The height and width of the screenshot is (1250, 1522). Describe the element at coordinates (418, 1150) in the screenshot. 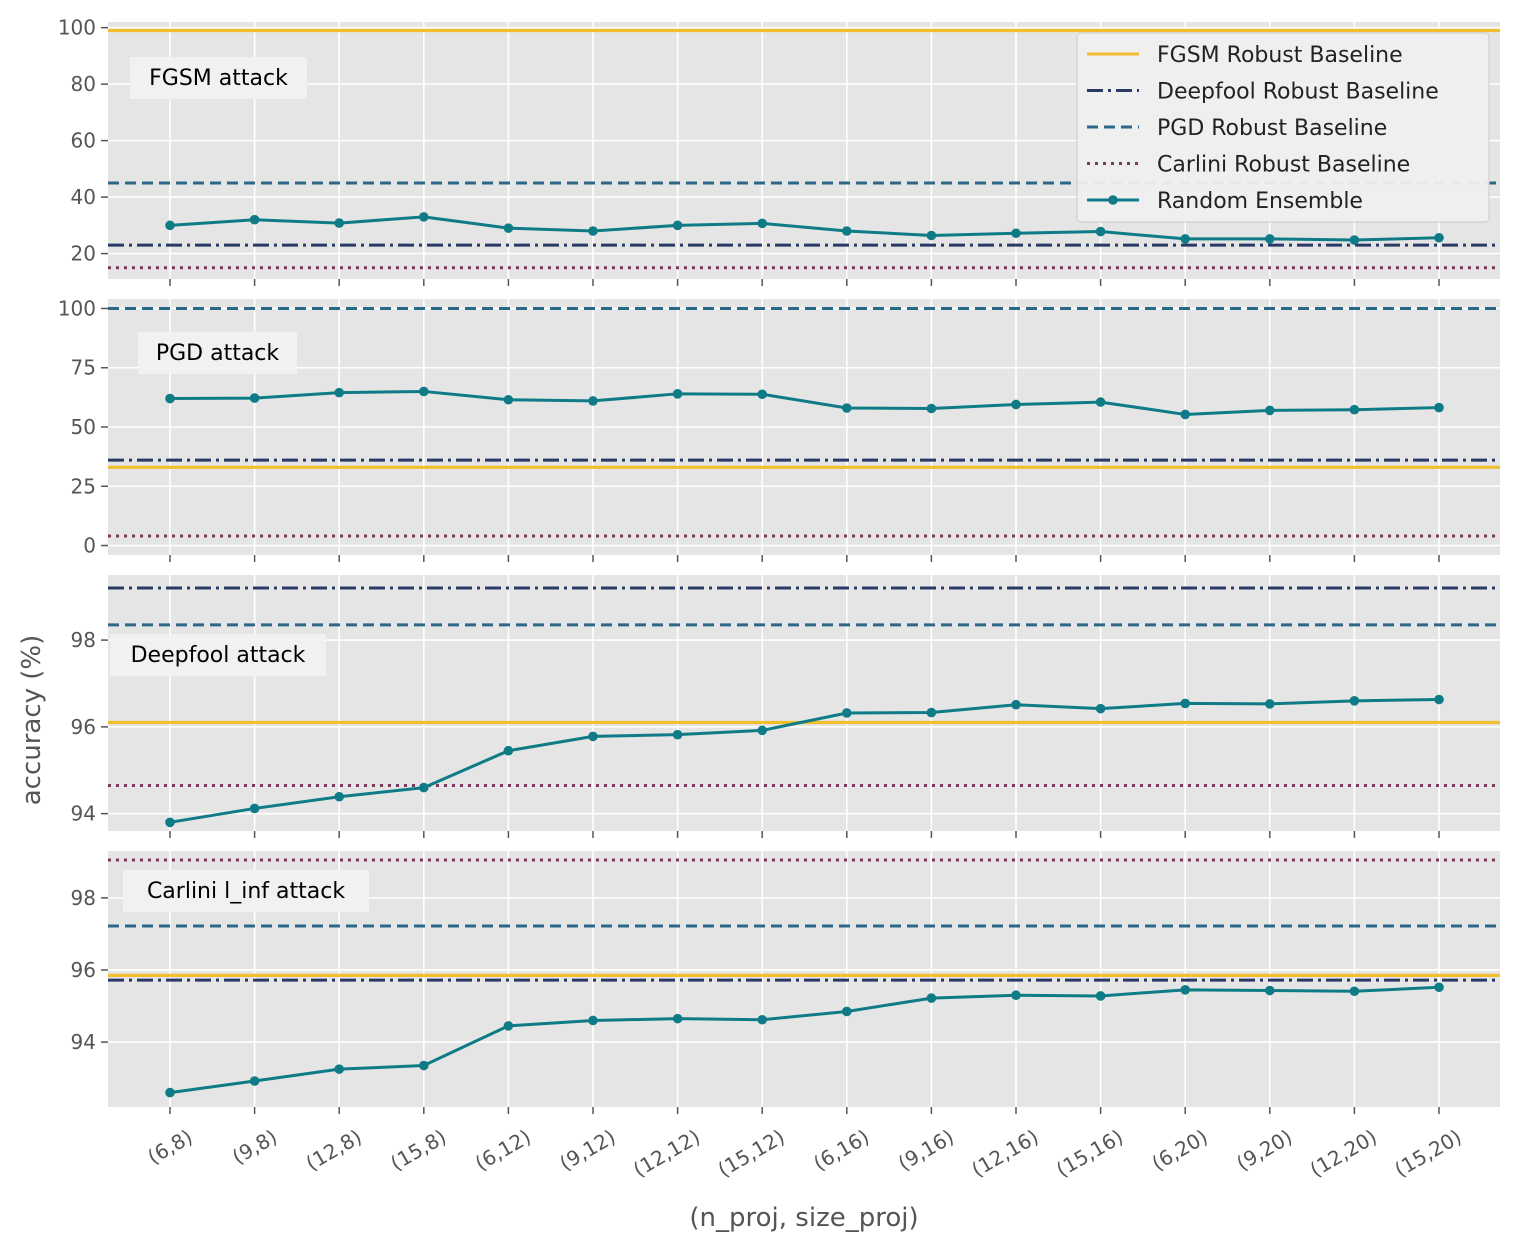

I see `x-tick-label: (15,8)` at that location.